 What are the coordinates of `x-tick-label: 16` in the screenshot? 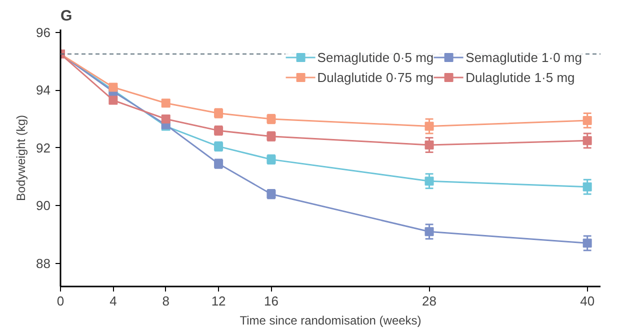 It's located at (271, 301).